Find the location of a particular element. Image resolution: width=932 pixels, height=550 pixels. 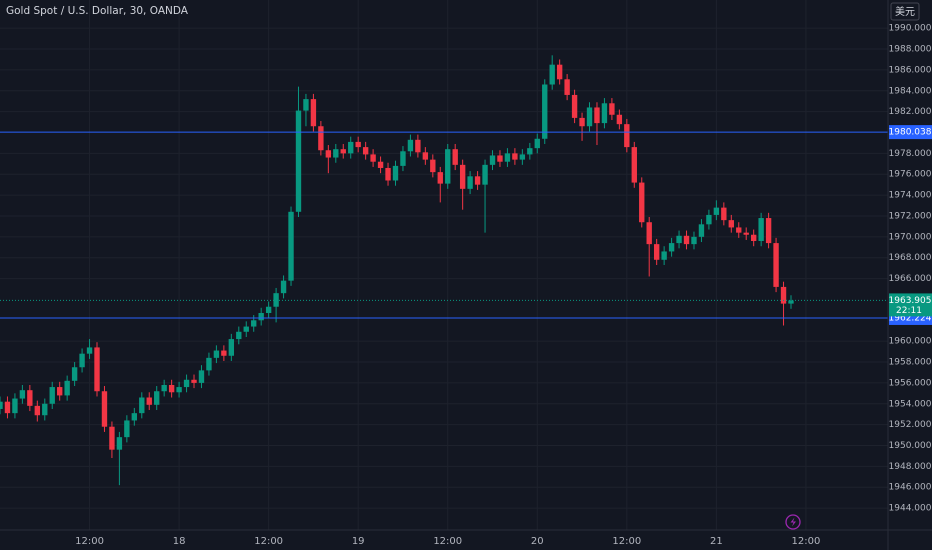

y-tick-label: 1948.000 is located at coordinates (910, 467).